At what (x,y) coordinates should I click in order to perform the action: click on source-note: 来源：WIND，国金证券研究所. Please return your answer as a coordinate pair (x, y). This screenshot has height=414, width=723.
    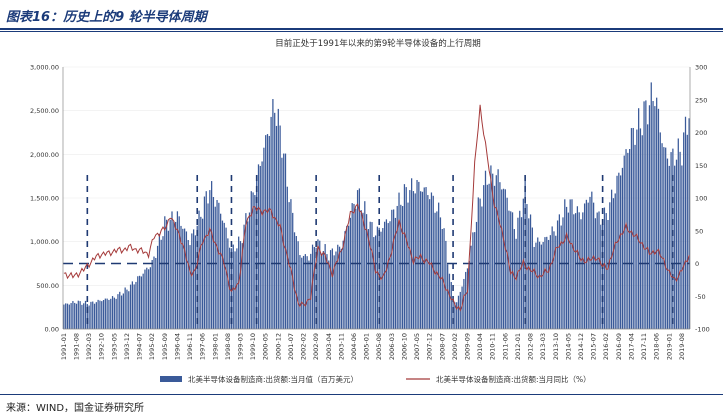
    Looking at the image, I should click on (75, 408).